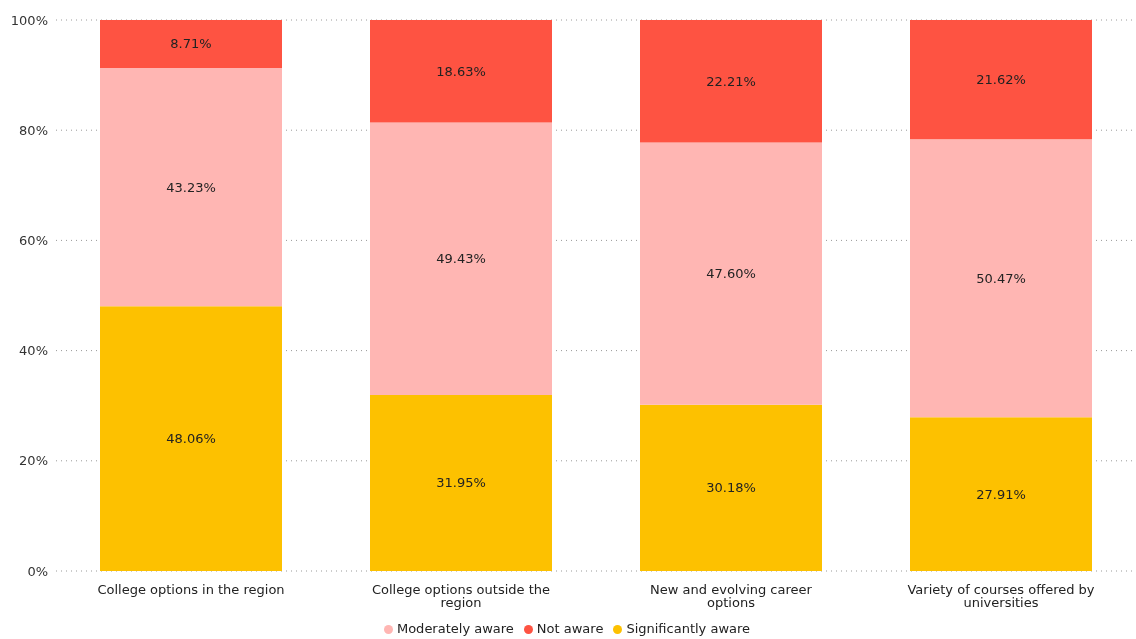 The image size is (1136, 639). I want to click on y-tick-label: 40%, so click(33, 351).